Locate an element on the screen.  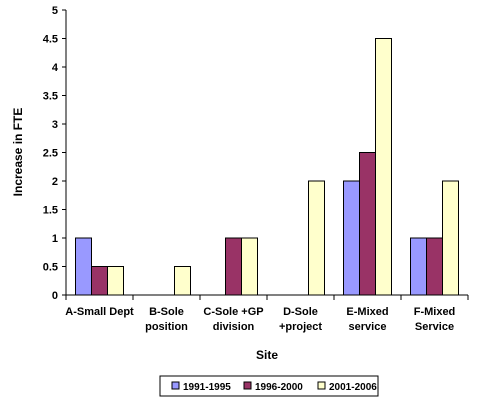
y-axis-ticks: 0 0.5 1 1.5 2 2.5 3 3.5 4 4.5 5 is located at coordinates (54, 153).